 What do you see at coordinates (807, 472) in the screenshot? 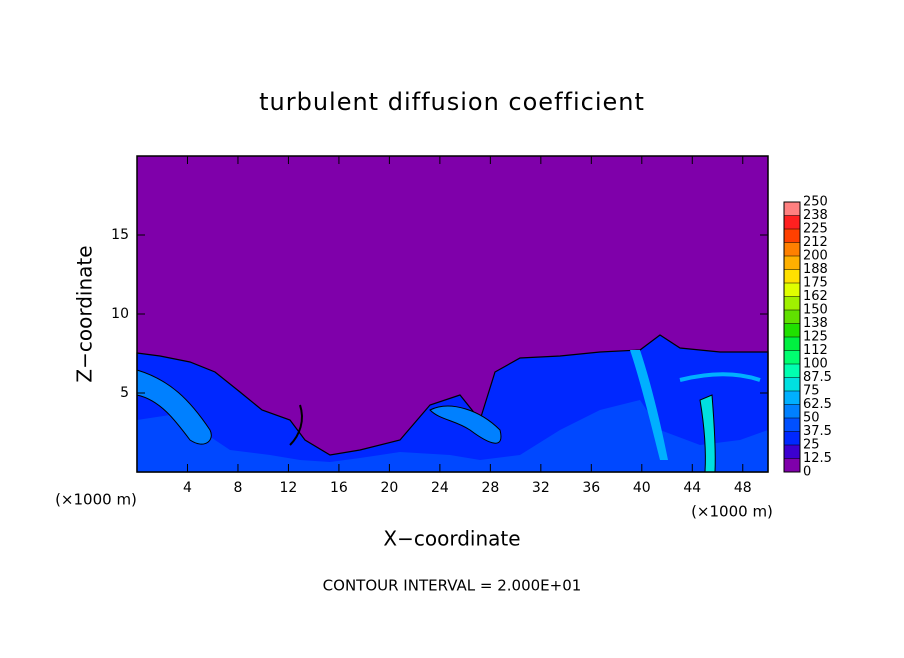
I see `colorbar-label: 0` at bounding box center [807, 472].